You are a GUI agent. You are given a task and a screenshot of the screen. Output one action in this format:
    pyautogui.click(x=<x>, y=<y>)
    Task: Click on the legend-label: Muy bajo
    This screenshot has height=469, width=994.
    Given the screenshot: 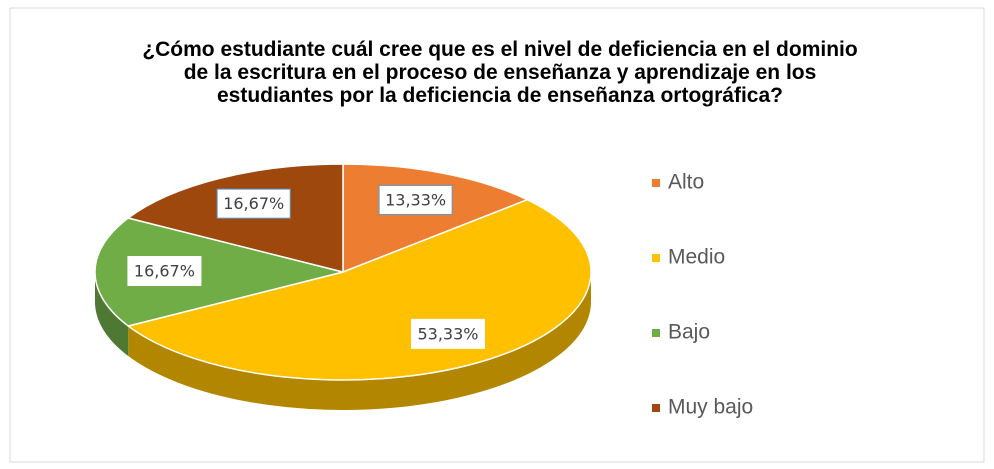 What is the action you would take?
    pyautogui.click(x=710, y=407)
    